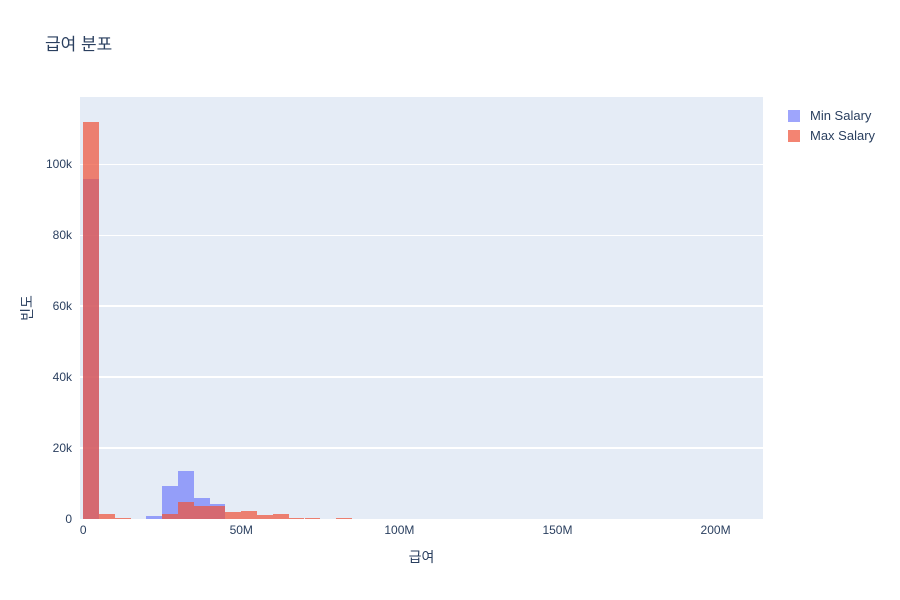 The height and width of the screenshot is (600, 900). Describe the element at coordinates (557, 530) in the screenshot. I see `x-tick-label: 150M` at that location.